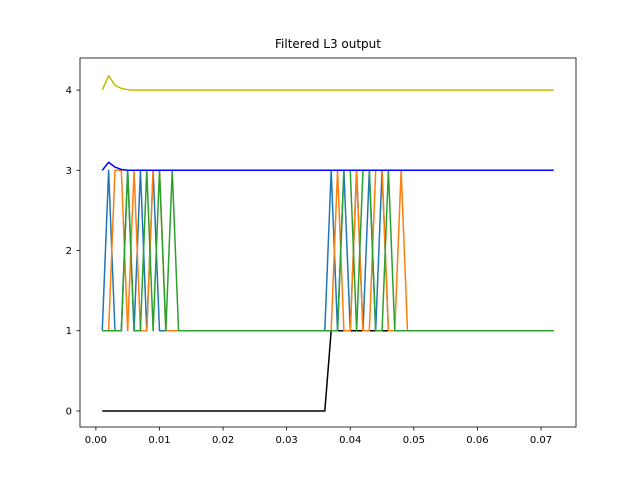 The image size is (640, 480). I want to click on y-tick-label: 0, so click(69, 411).